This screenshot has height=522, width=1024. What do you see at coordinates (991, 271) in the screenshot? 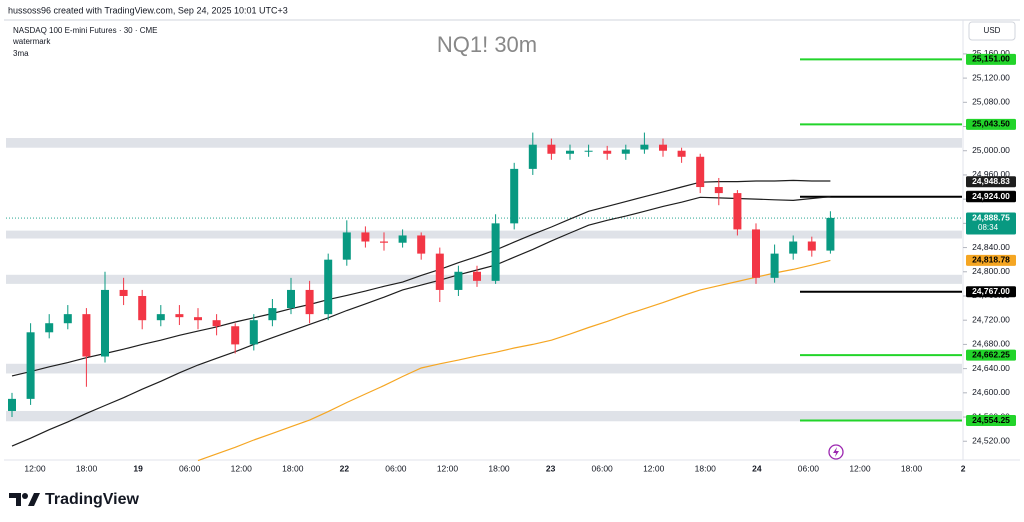
I see `y-tick-label: 24,800.00` at bounding box center [991, 271].